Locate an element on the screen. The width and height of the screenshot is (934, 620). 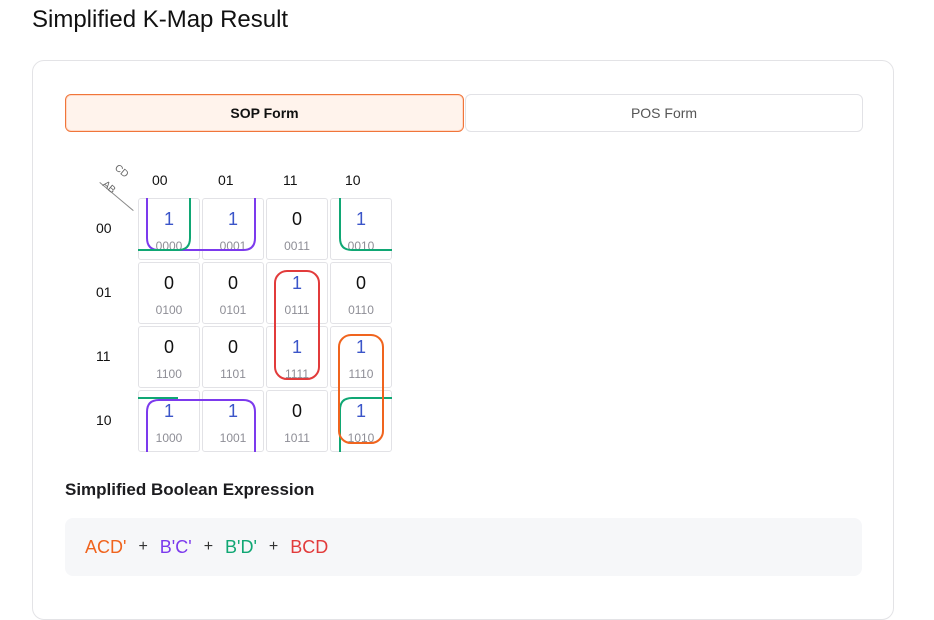
group-b-prime-c-prime-top is located at coordinates (201, 224).